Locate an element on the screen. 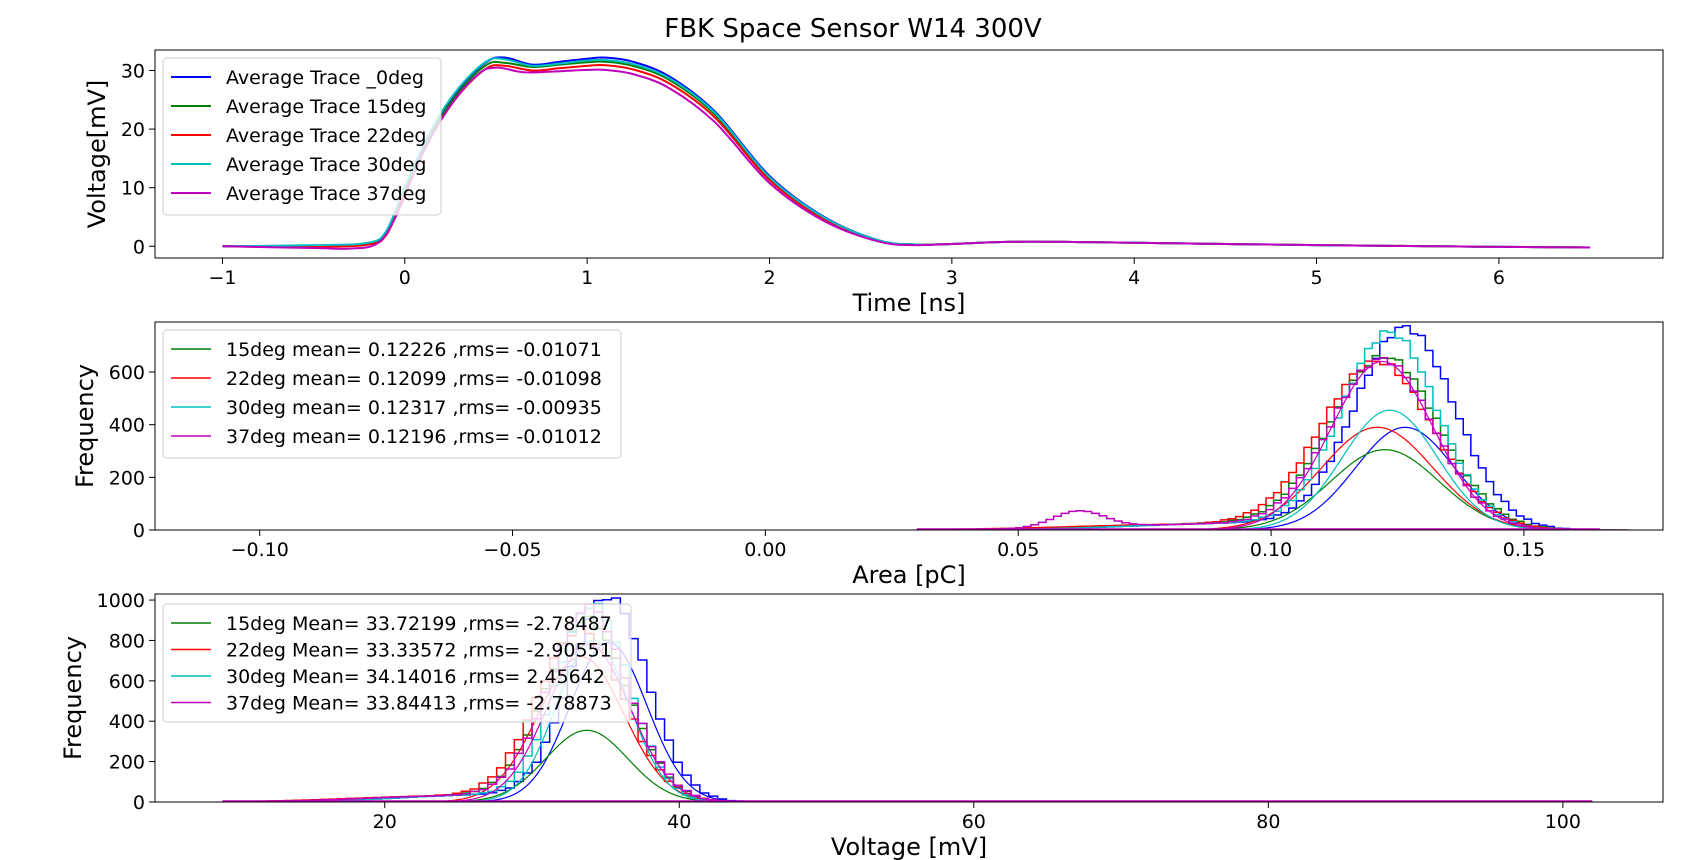  x-tick-label: −0.05 is located at coordinates (512, 550).